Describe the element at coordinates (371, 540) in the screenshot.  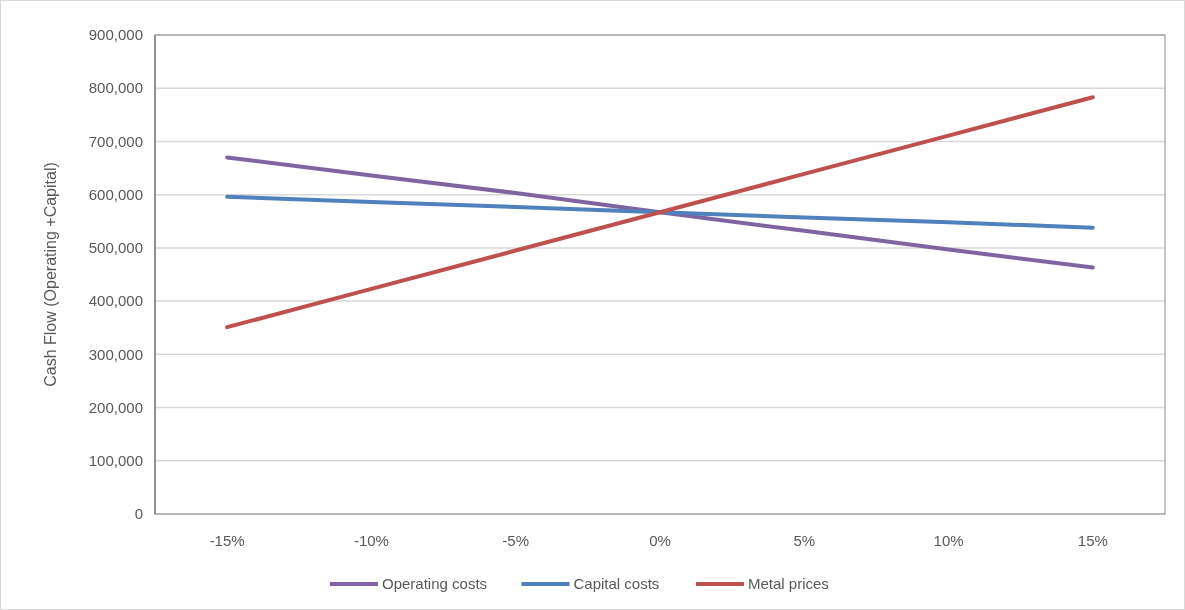
I see `x-tick-label: -10%` at that location.